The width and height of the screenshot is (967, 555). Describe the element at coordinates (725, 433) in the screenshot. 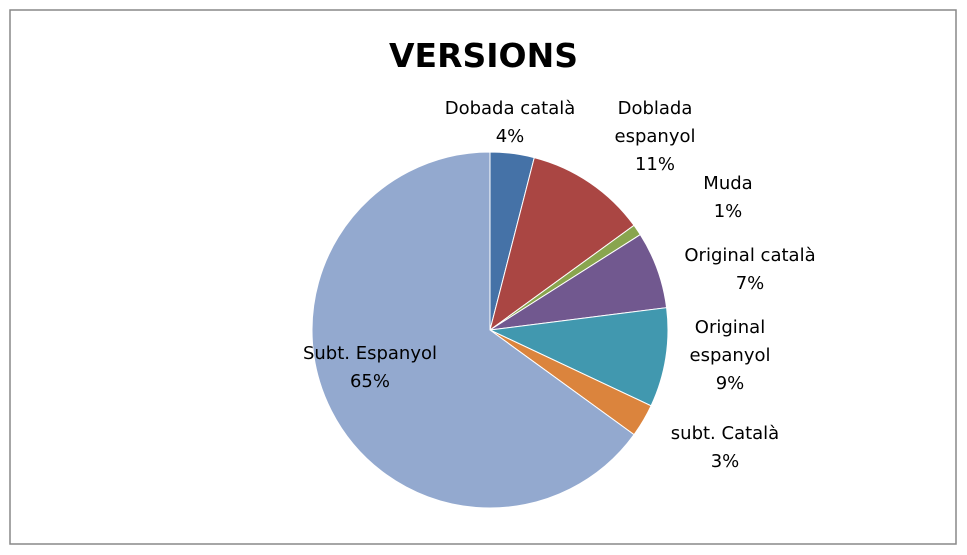

I see `slice-label: subt. Català` at that location.